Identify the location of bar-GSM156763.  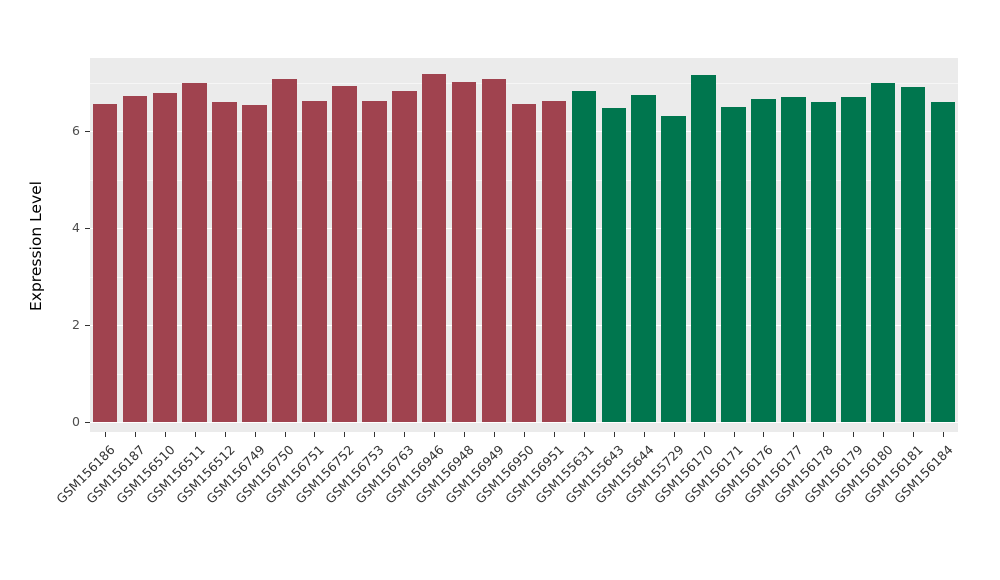
(404, 256).